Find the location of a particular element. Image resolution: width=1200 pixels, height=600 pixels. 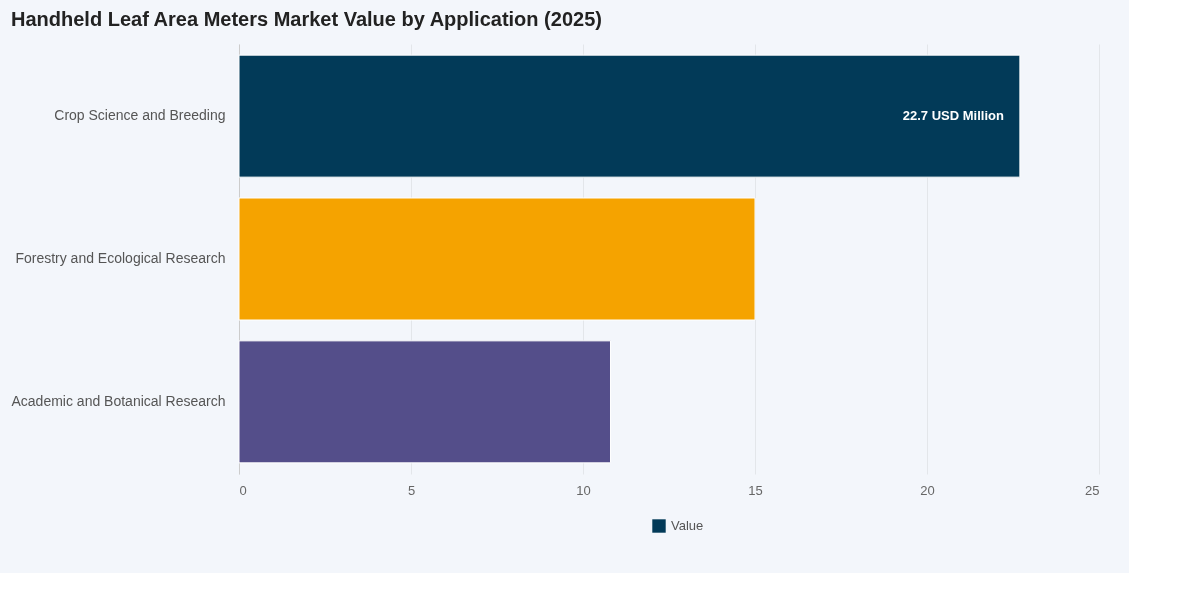

y-tick-label: Crop Science and Breeding is located at coordinates (140, 115).